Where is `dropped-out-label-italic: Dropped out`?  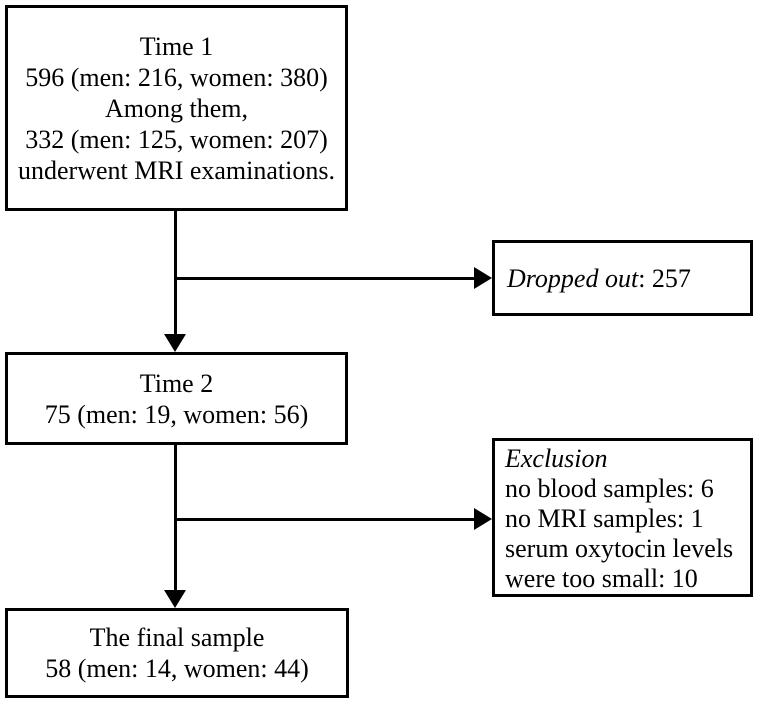
dropped-out-label-italic: Dropped out is located at coordinates (573, 278).